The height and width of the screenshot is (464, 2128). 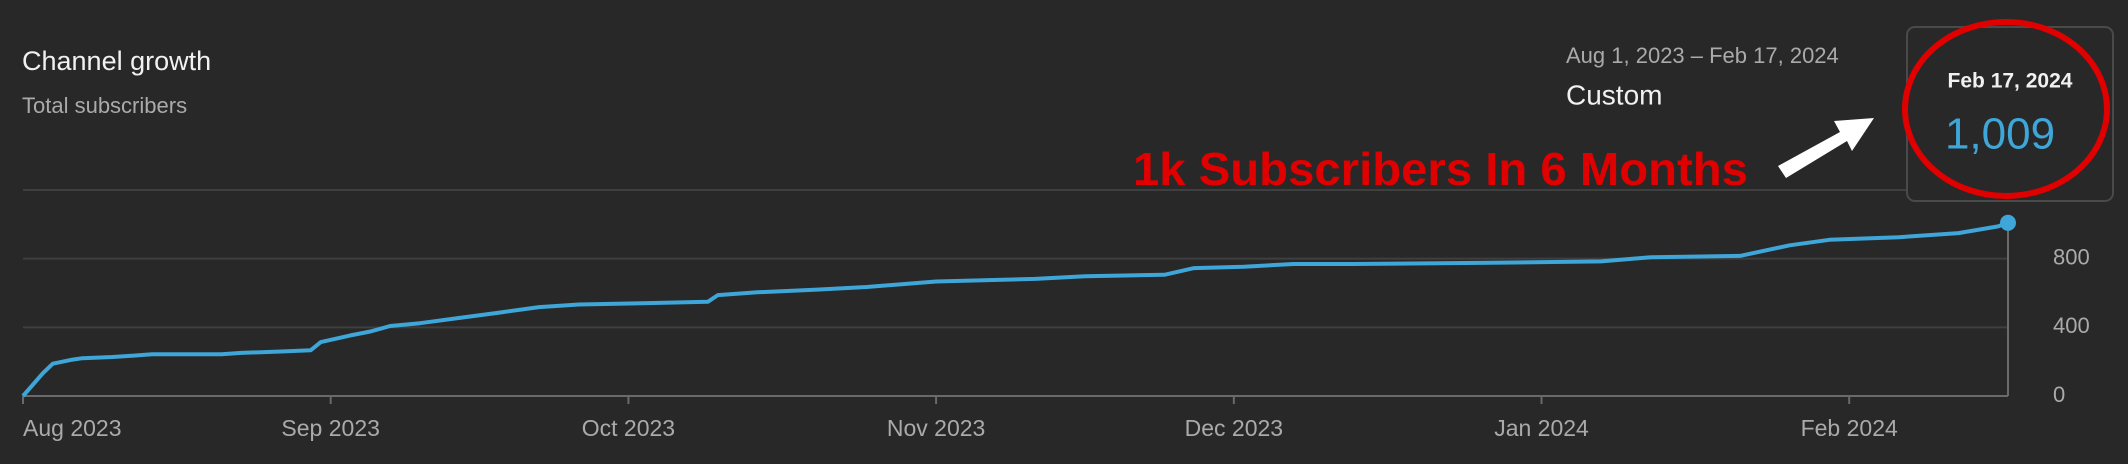 What do you see at coordinates (1702, 55) in the screenshot?
I see `date-range: Aug 1, 2023 – Feb 17, 2024` at bounding box center [1702, 55].